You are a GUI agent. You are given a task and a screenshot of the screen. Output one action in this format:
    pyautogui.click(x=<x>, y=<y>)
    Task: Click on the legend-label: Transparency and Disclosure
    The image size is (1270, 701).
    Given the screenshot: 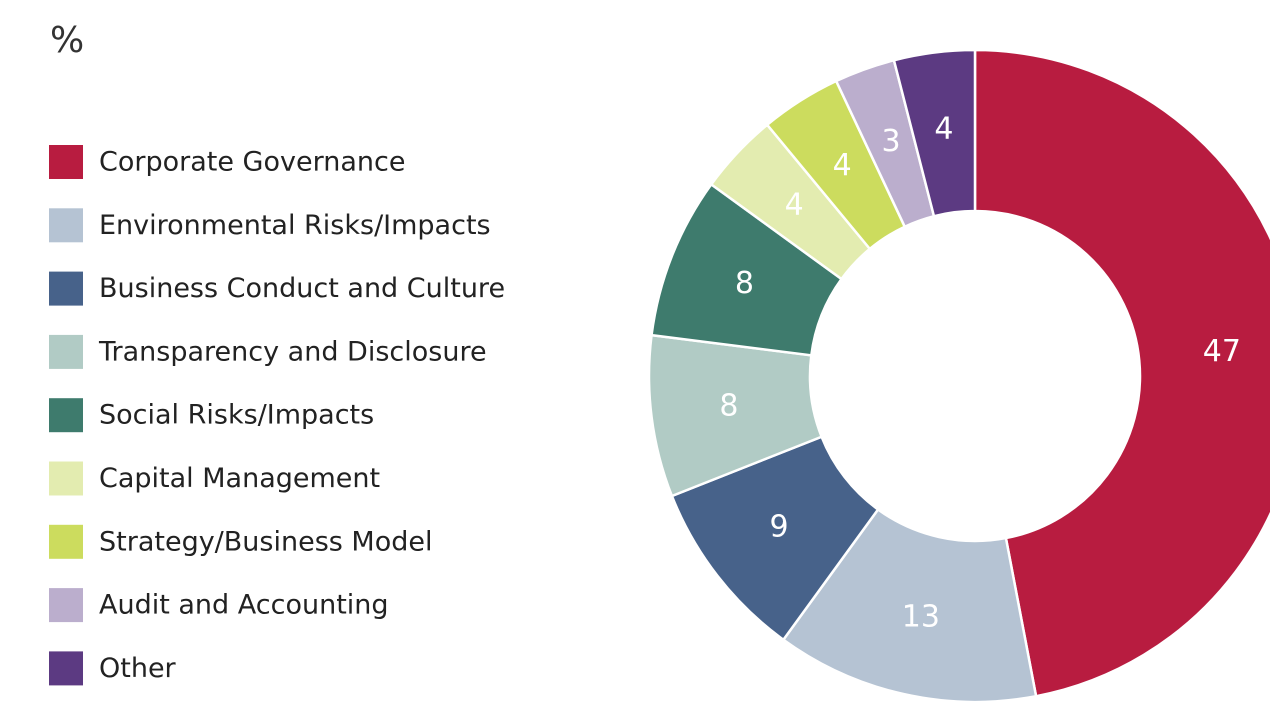 What is the action you would take?
    pyautogui.click(x=292, y=351)
    